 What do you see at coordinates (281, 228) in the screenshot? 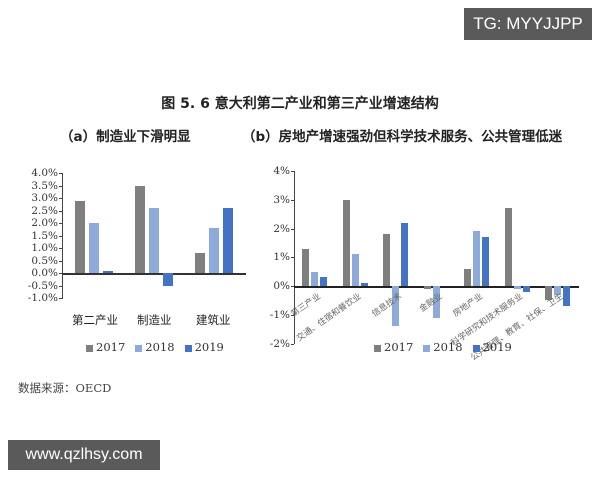
I see `y-tick-label: 2%` at bounding box center [281, 228].